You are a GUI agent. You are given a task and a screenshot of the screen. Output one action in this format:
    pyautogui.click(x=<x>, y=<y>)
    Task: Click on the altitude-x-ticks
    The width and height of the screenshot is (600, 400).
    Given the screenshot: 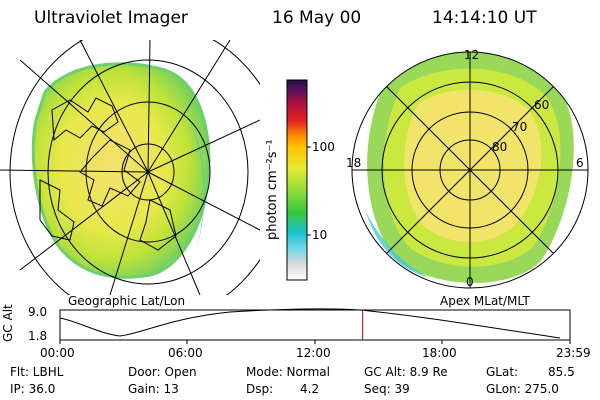 What is the action you would take?
    pyautogui.click(x=315, y=342)
    